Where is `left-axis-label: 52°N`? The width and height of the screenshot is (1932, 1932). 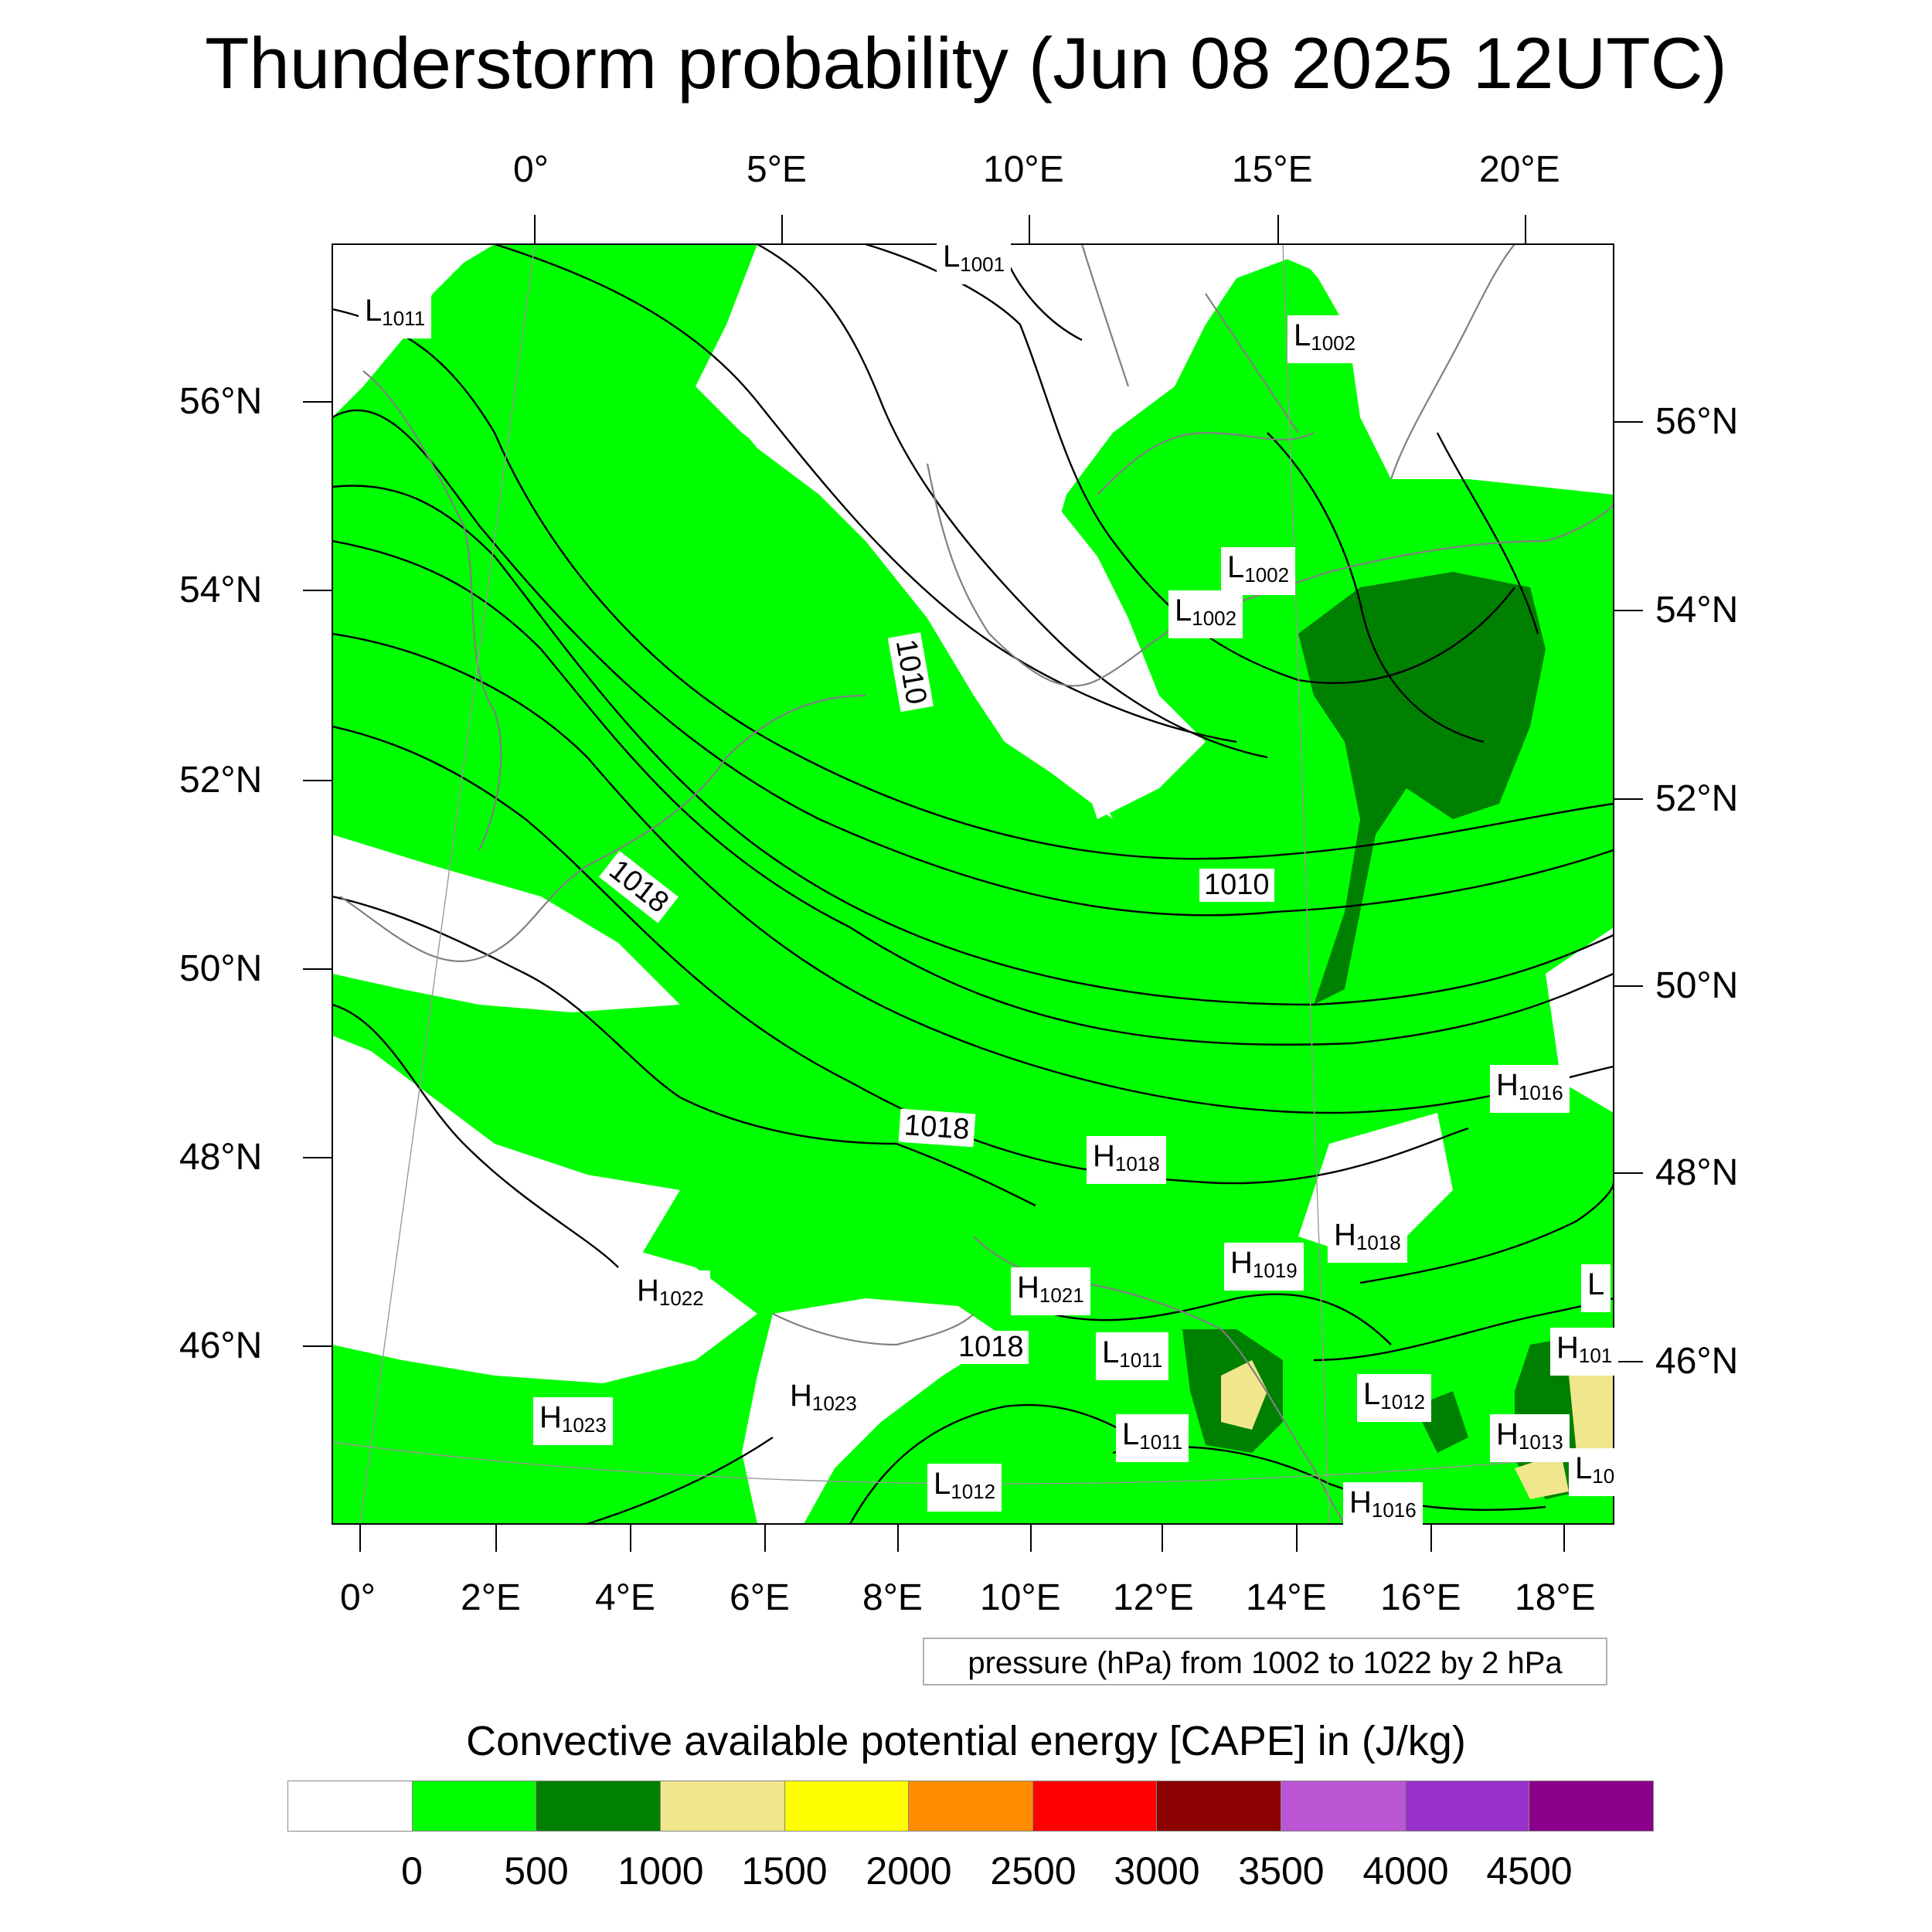 left-axis-label: 52°N is located at coordinates (221, 780).